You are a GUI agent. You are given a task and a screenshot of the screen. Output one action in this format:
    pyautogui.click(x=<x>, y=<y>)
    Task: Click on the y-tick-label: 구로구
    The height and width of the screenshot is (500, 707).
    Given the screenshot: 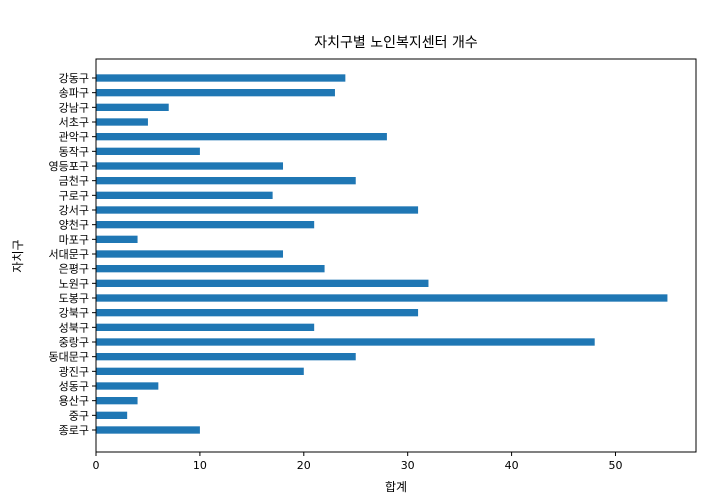 What is the action you would take?
    pyautogui.click(x=74, y=195)
    